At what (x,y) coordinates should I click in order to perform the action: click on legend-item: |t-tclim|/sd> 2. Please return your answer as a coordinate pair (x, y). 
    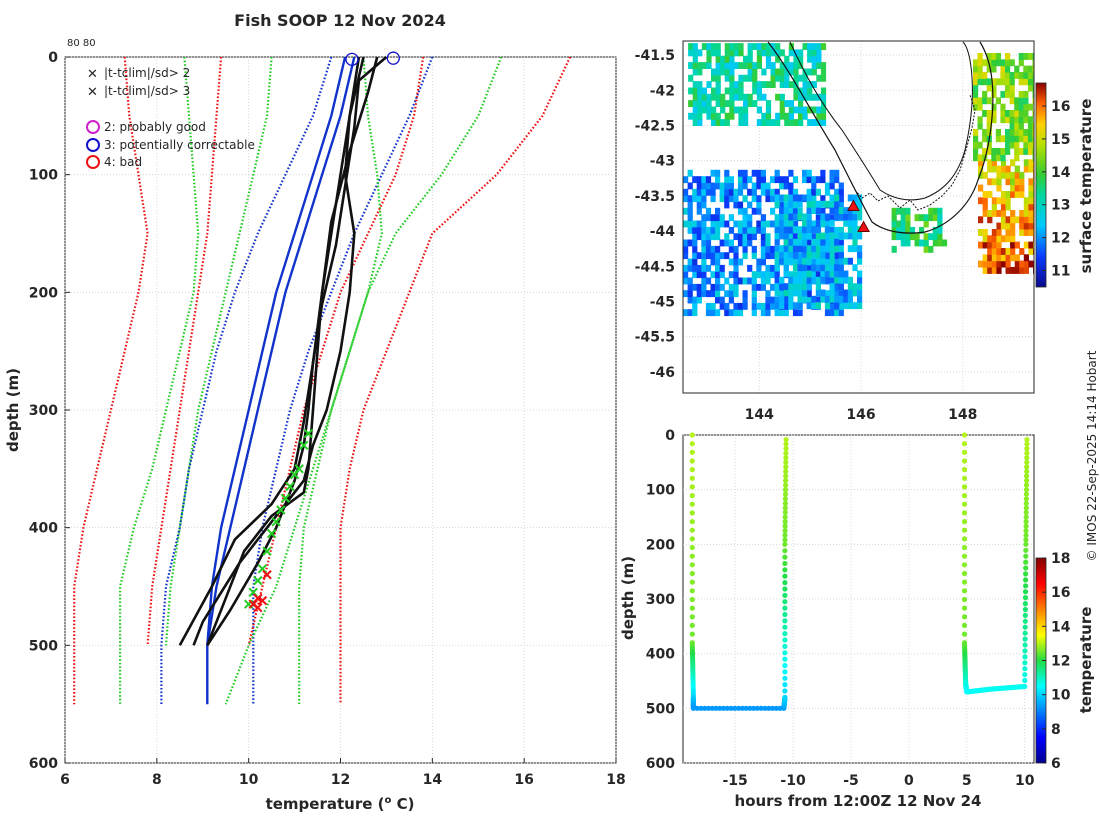
    Looking at the image, I should click on (147, 73).